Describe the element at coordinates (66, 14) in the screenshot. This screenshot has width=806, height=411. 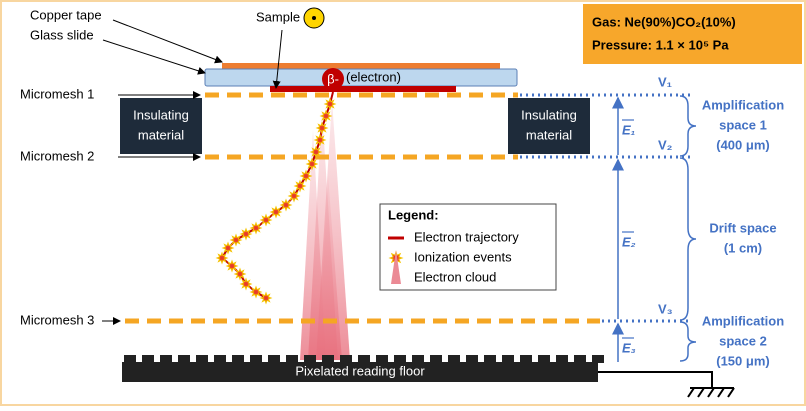
I see `copper-tape-label: Copper tape` at that location.